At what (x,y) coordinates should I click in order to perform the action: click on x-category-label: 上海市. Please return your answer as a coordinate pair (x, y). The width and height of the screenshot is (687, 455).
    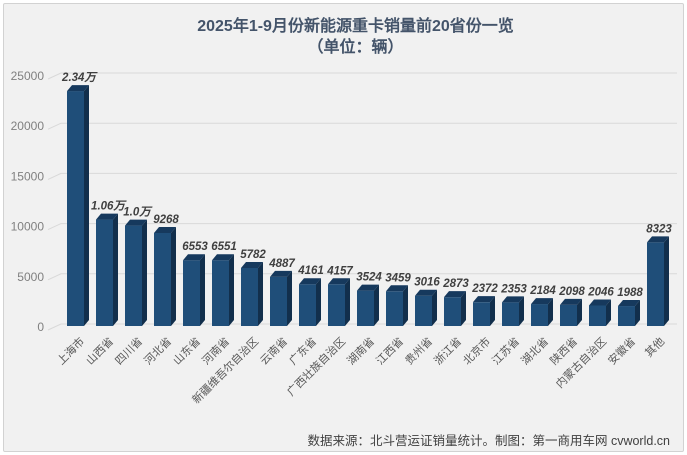
    Looking at the image, I should click on (70, 350).